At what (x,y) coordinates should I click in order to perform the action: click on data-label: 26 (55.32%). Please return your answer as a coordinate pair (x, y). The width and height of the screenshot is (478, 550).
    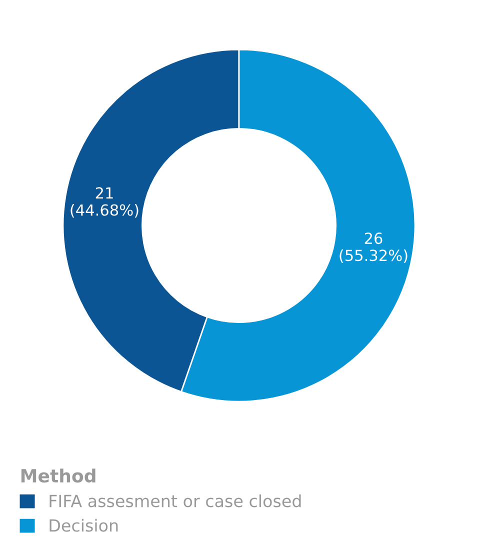
    Looking at the image, I should click on (374, 247).